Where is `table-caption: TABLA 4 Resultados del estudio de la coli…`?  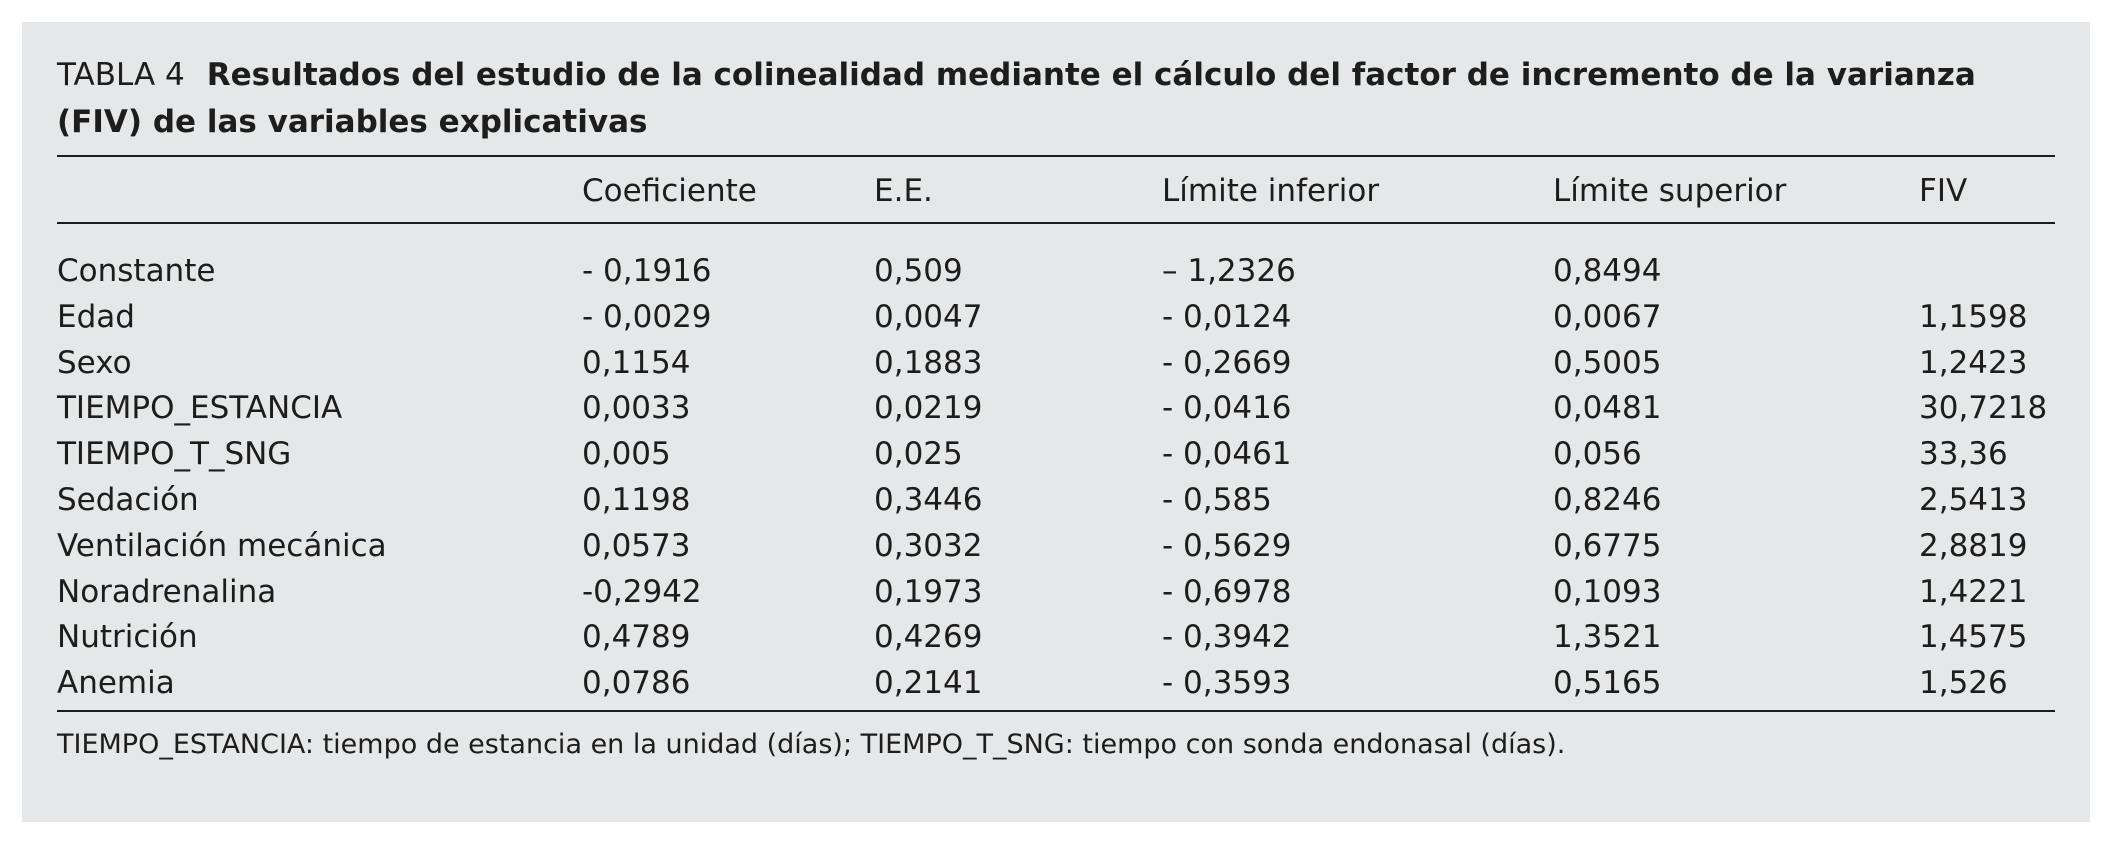 table-caption: TABLA 4 Resultados del estudio de la coli… is located at coordinates (1062, 99).